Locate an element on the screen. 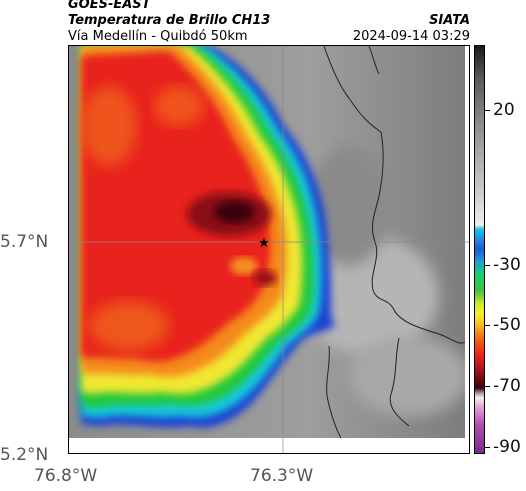 Image resolution: width=526 pixels, height=491 pixels. product-title: Temperatura de Brillo CH13 is located at coordinates (169, 20).